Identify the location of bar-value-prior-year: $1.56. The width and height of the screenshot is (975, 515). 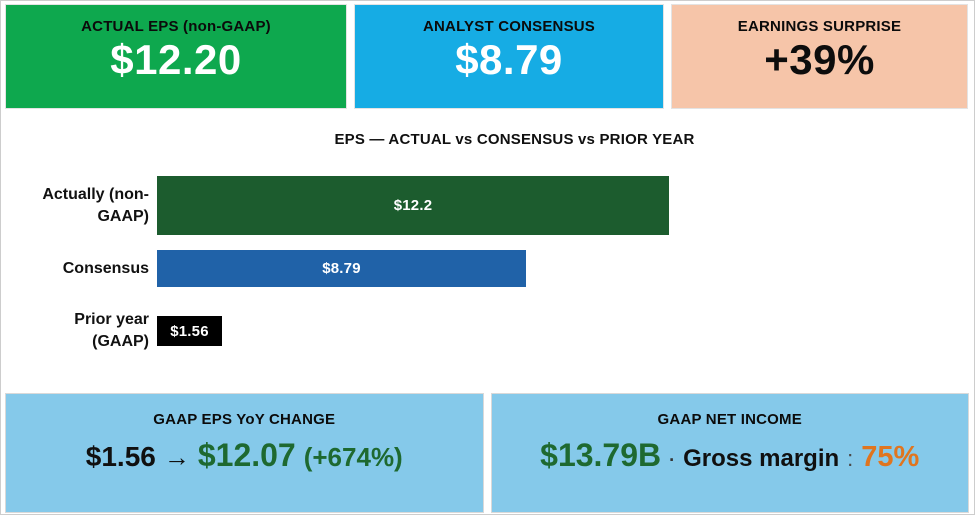
(189, 331).